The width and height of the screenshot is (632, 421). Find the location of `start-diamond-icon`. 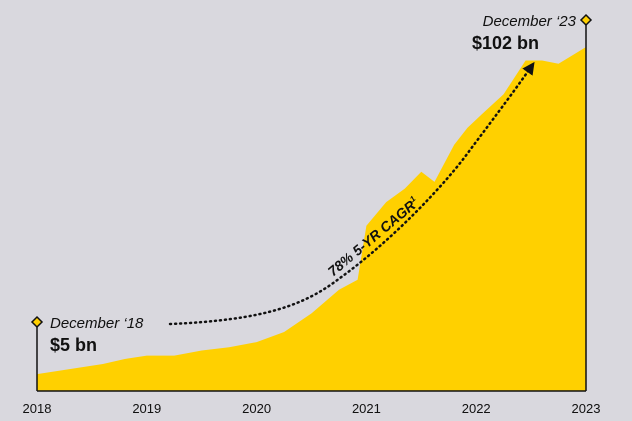

start-diamond-icon is located at coordinates (37, 322).